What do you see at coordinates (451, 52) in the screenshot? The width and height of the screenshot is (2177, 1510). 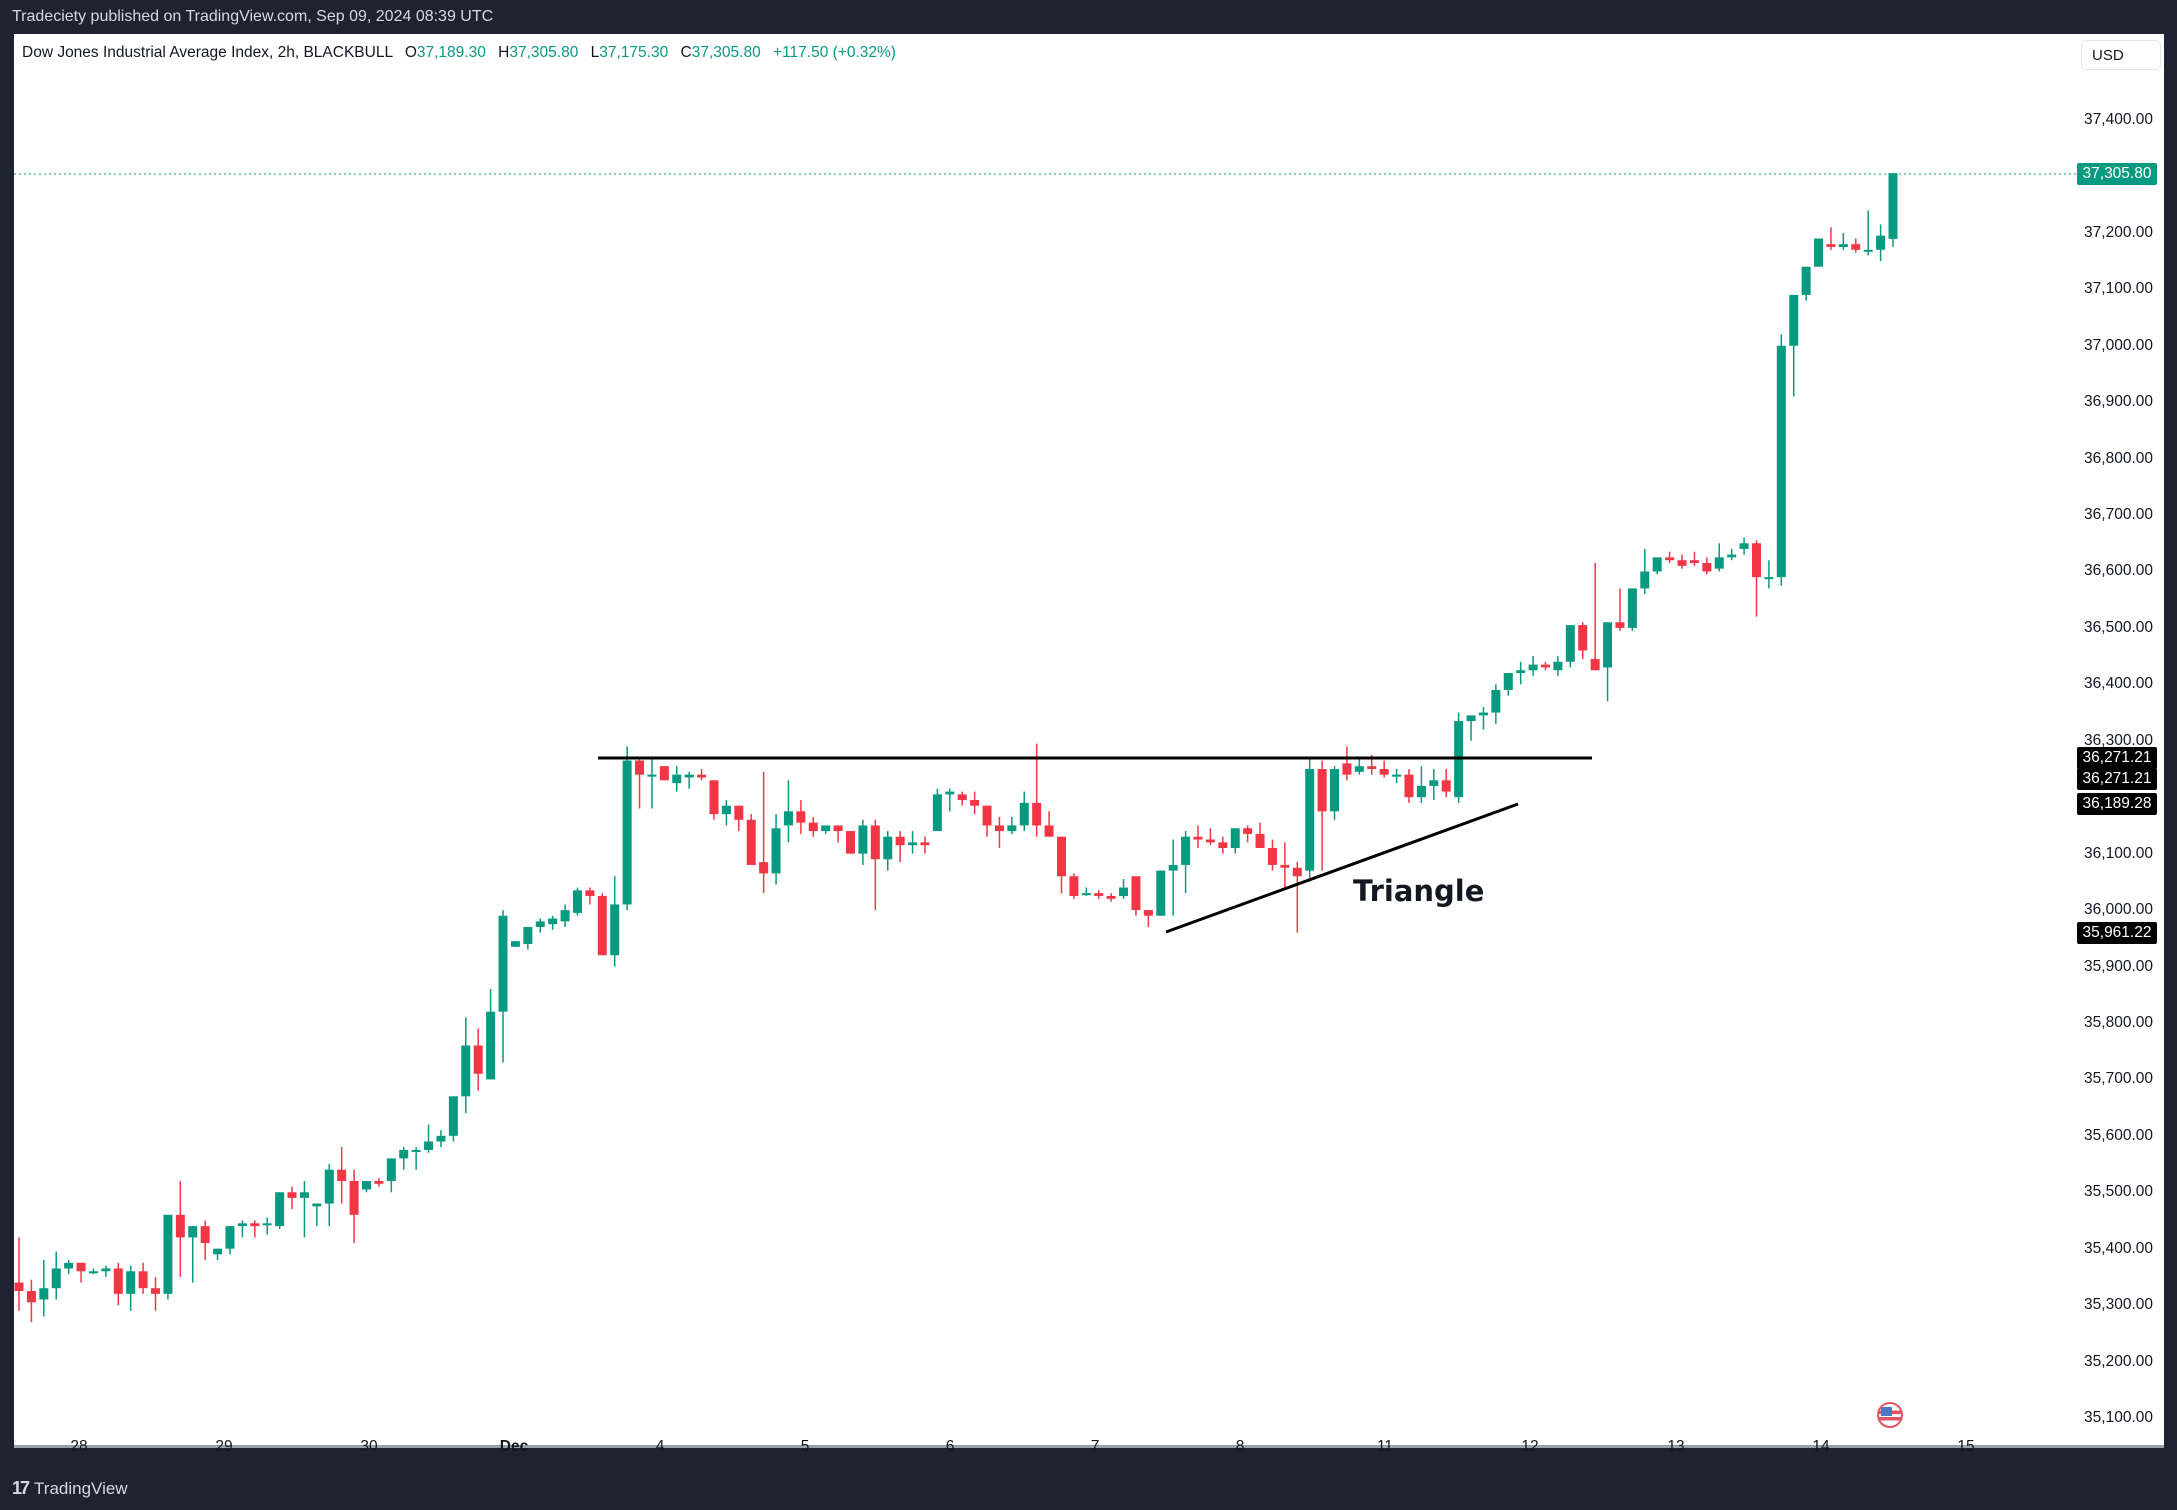 I see `open-value: 37,189.30` at bounding box center [451, 52].